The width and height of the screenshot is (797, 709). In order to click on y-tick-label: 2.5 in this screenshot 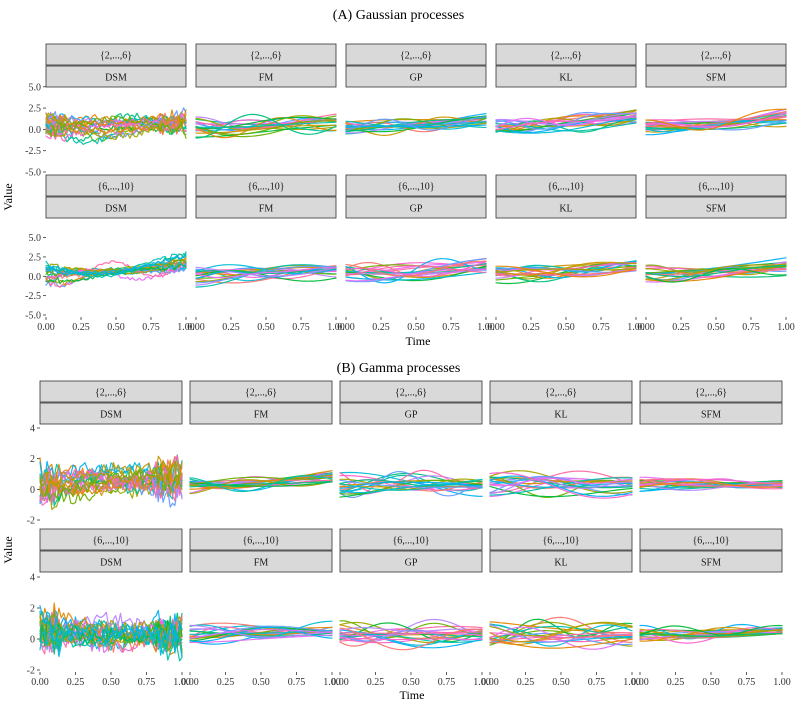, I will do `click(35, 257)`.